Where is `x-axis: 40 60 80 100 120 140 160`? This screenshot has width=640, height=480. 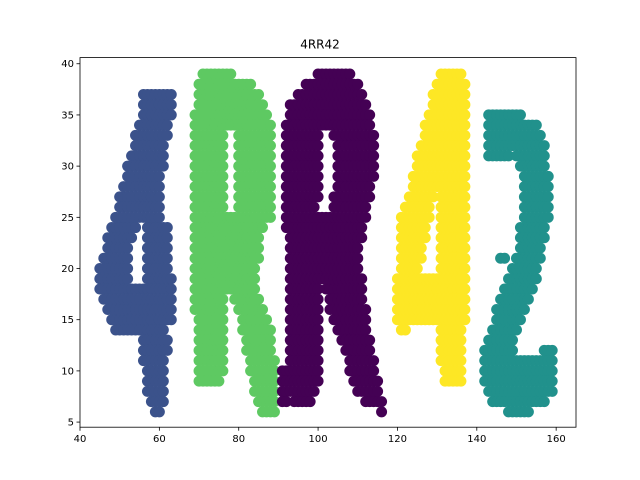
x-axis: 40 60 80 100 120 140 160 is located at coordinates (320, 436).